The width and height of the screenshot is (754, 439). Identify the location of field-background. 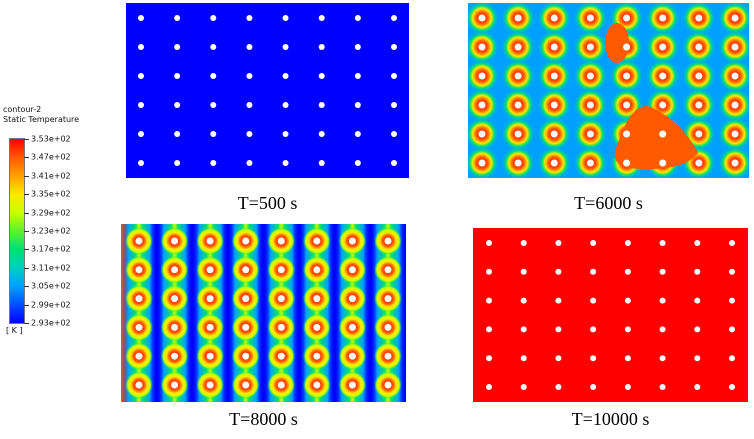
(610, 315).